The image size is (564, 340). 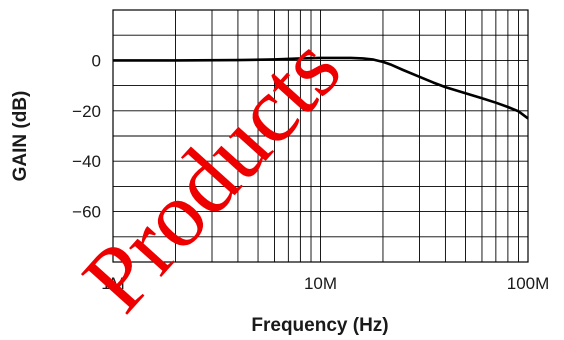 What do you see at coordinates (86, 161) in the screenshot?
I see `y-tick-label: −40` at bounding box center [86, 161].